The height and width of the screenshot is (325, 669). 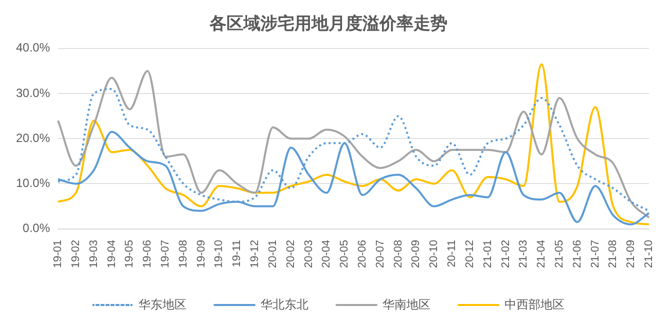 I want to click on x-tick-label: 21-01, so click(x=488, y=254).